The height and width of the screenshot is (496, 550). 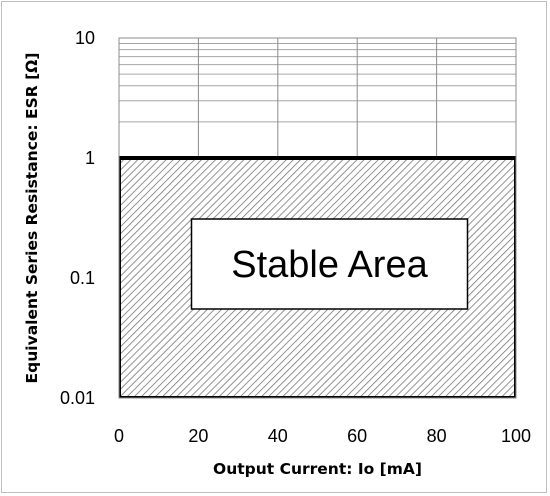 I want to click on x-tick-label: 40, so click(x=278, y=436).